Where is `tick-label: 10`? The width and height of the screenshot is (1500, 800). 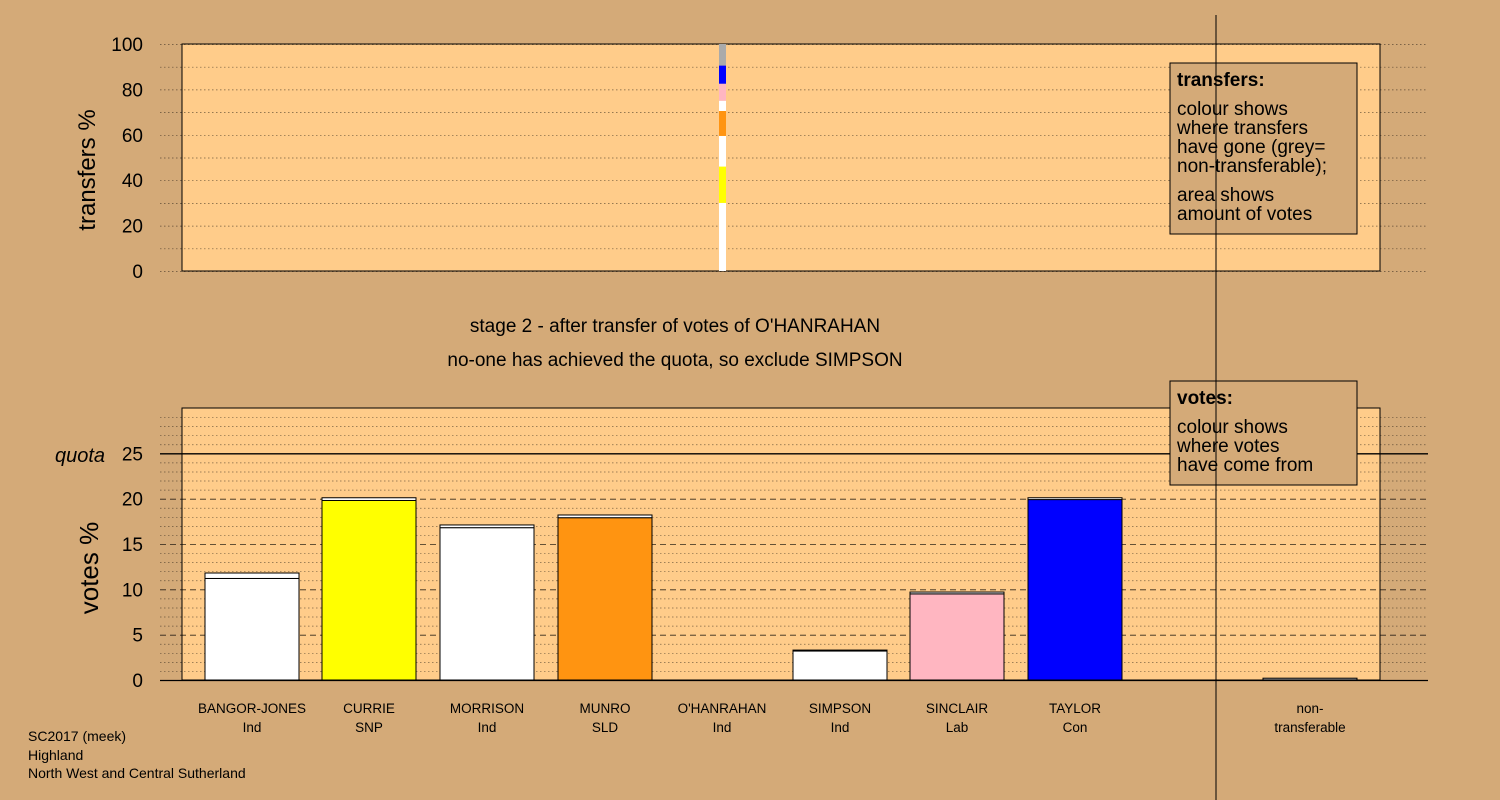 tick-label: 10 is located at coordinates (132, 590).